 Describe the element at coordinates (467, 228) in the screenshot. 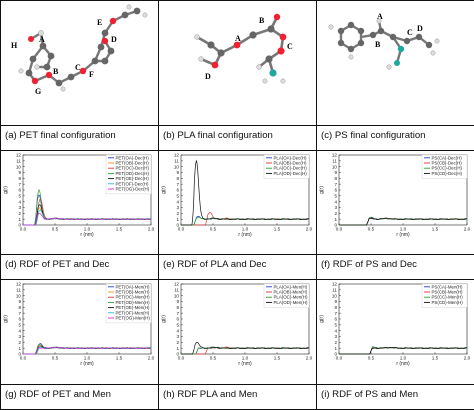

I see `x-tick-label: 2.0` at that location.